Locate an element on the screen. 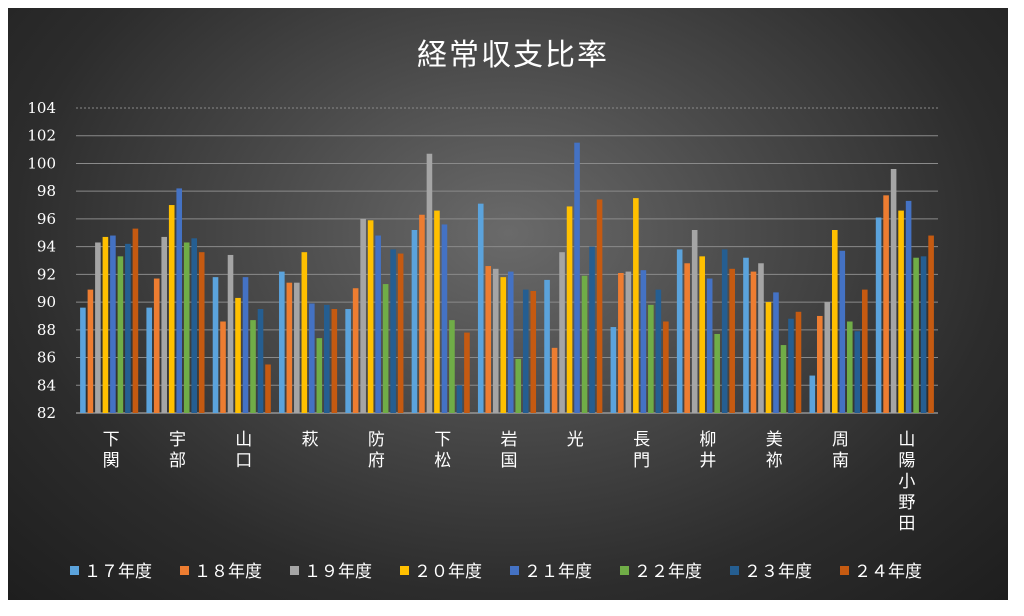 The image size is (1024, 616). x-axis: 下関 宇部 山口 萩 防府 下松 岩国 光 長門 柳井 美祢 周南 山陽小野田 is located at coordinates (509, 482).